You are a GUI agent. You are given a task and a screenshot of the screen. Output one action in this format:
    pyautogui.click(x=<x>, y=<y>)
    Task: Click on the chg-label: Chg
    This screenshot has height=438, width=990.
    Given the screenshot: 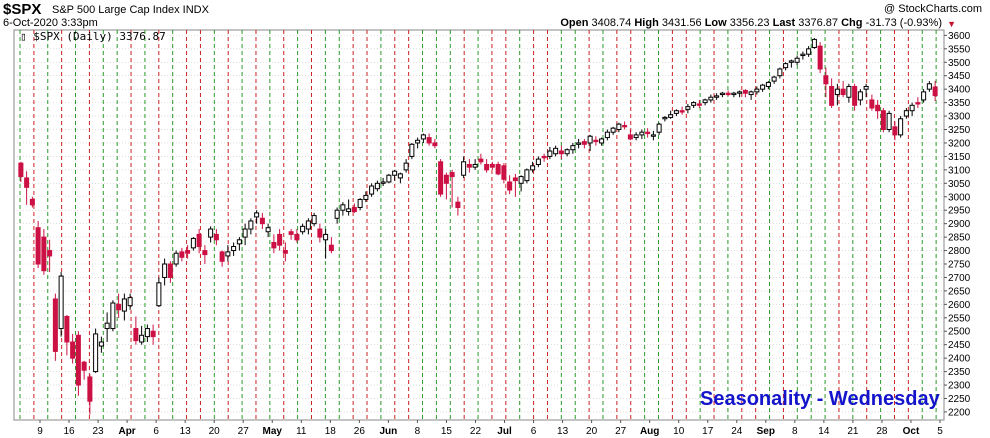 What is the action you would take?
    pyautogui.click(x=852, y=23)
    